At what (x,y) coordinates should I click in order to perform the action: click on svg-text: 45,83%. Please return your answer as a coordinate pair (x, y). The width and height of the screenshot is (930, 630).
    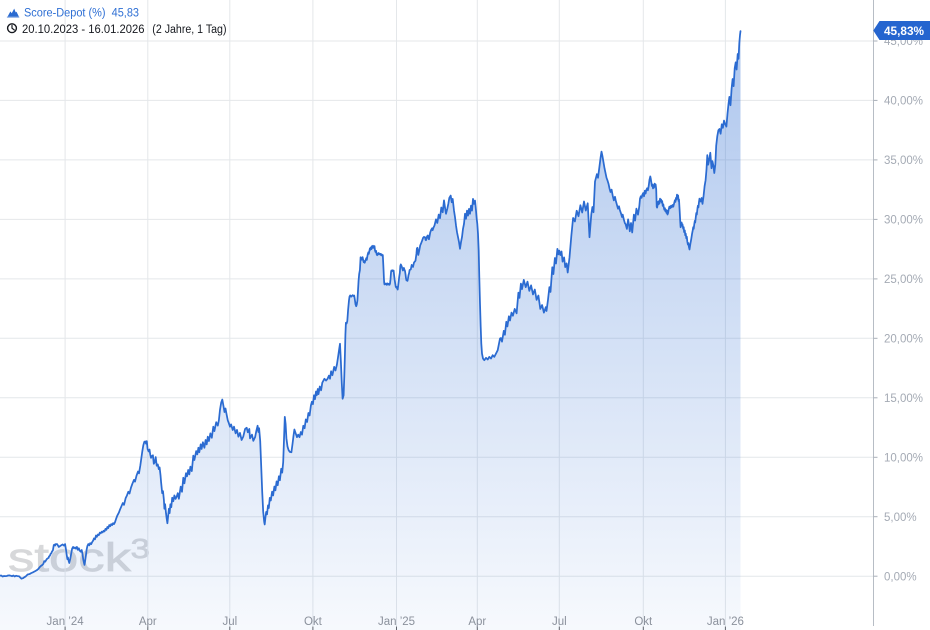
    Looking at the image, I should click on (904, 31).